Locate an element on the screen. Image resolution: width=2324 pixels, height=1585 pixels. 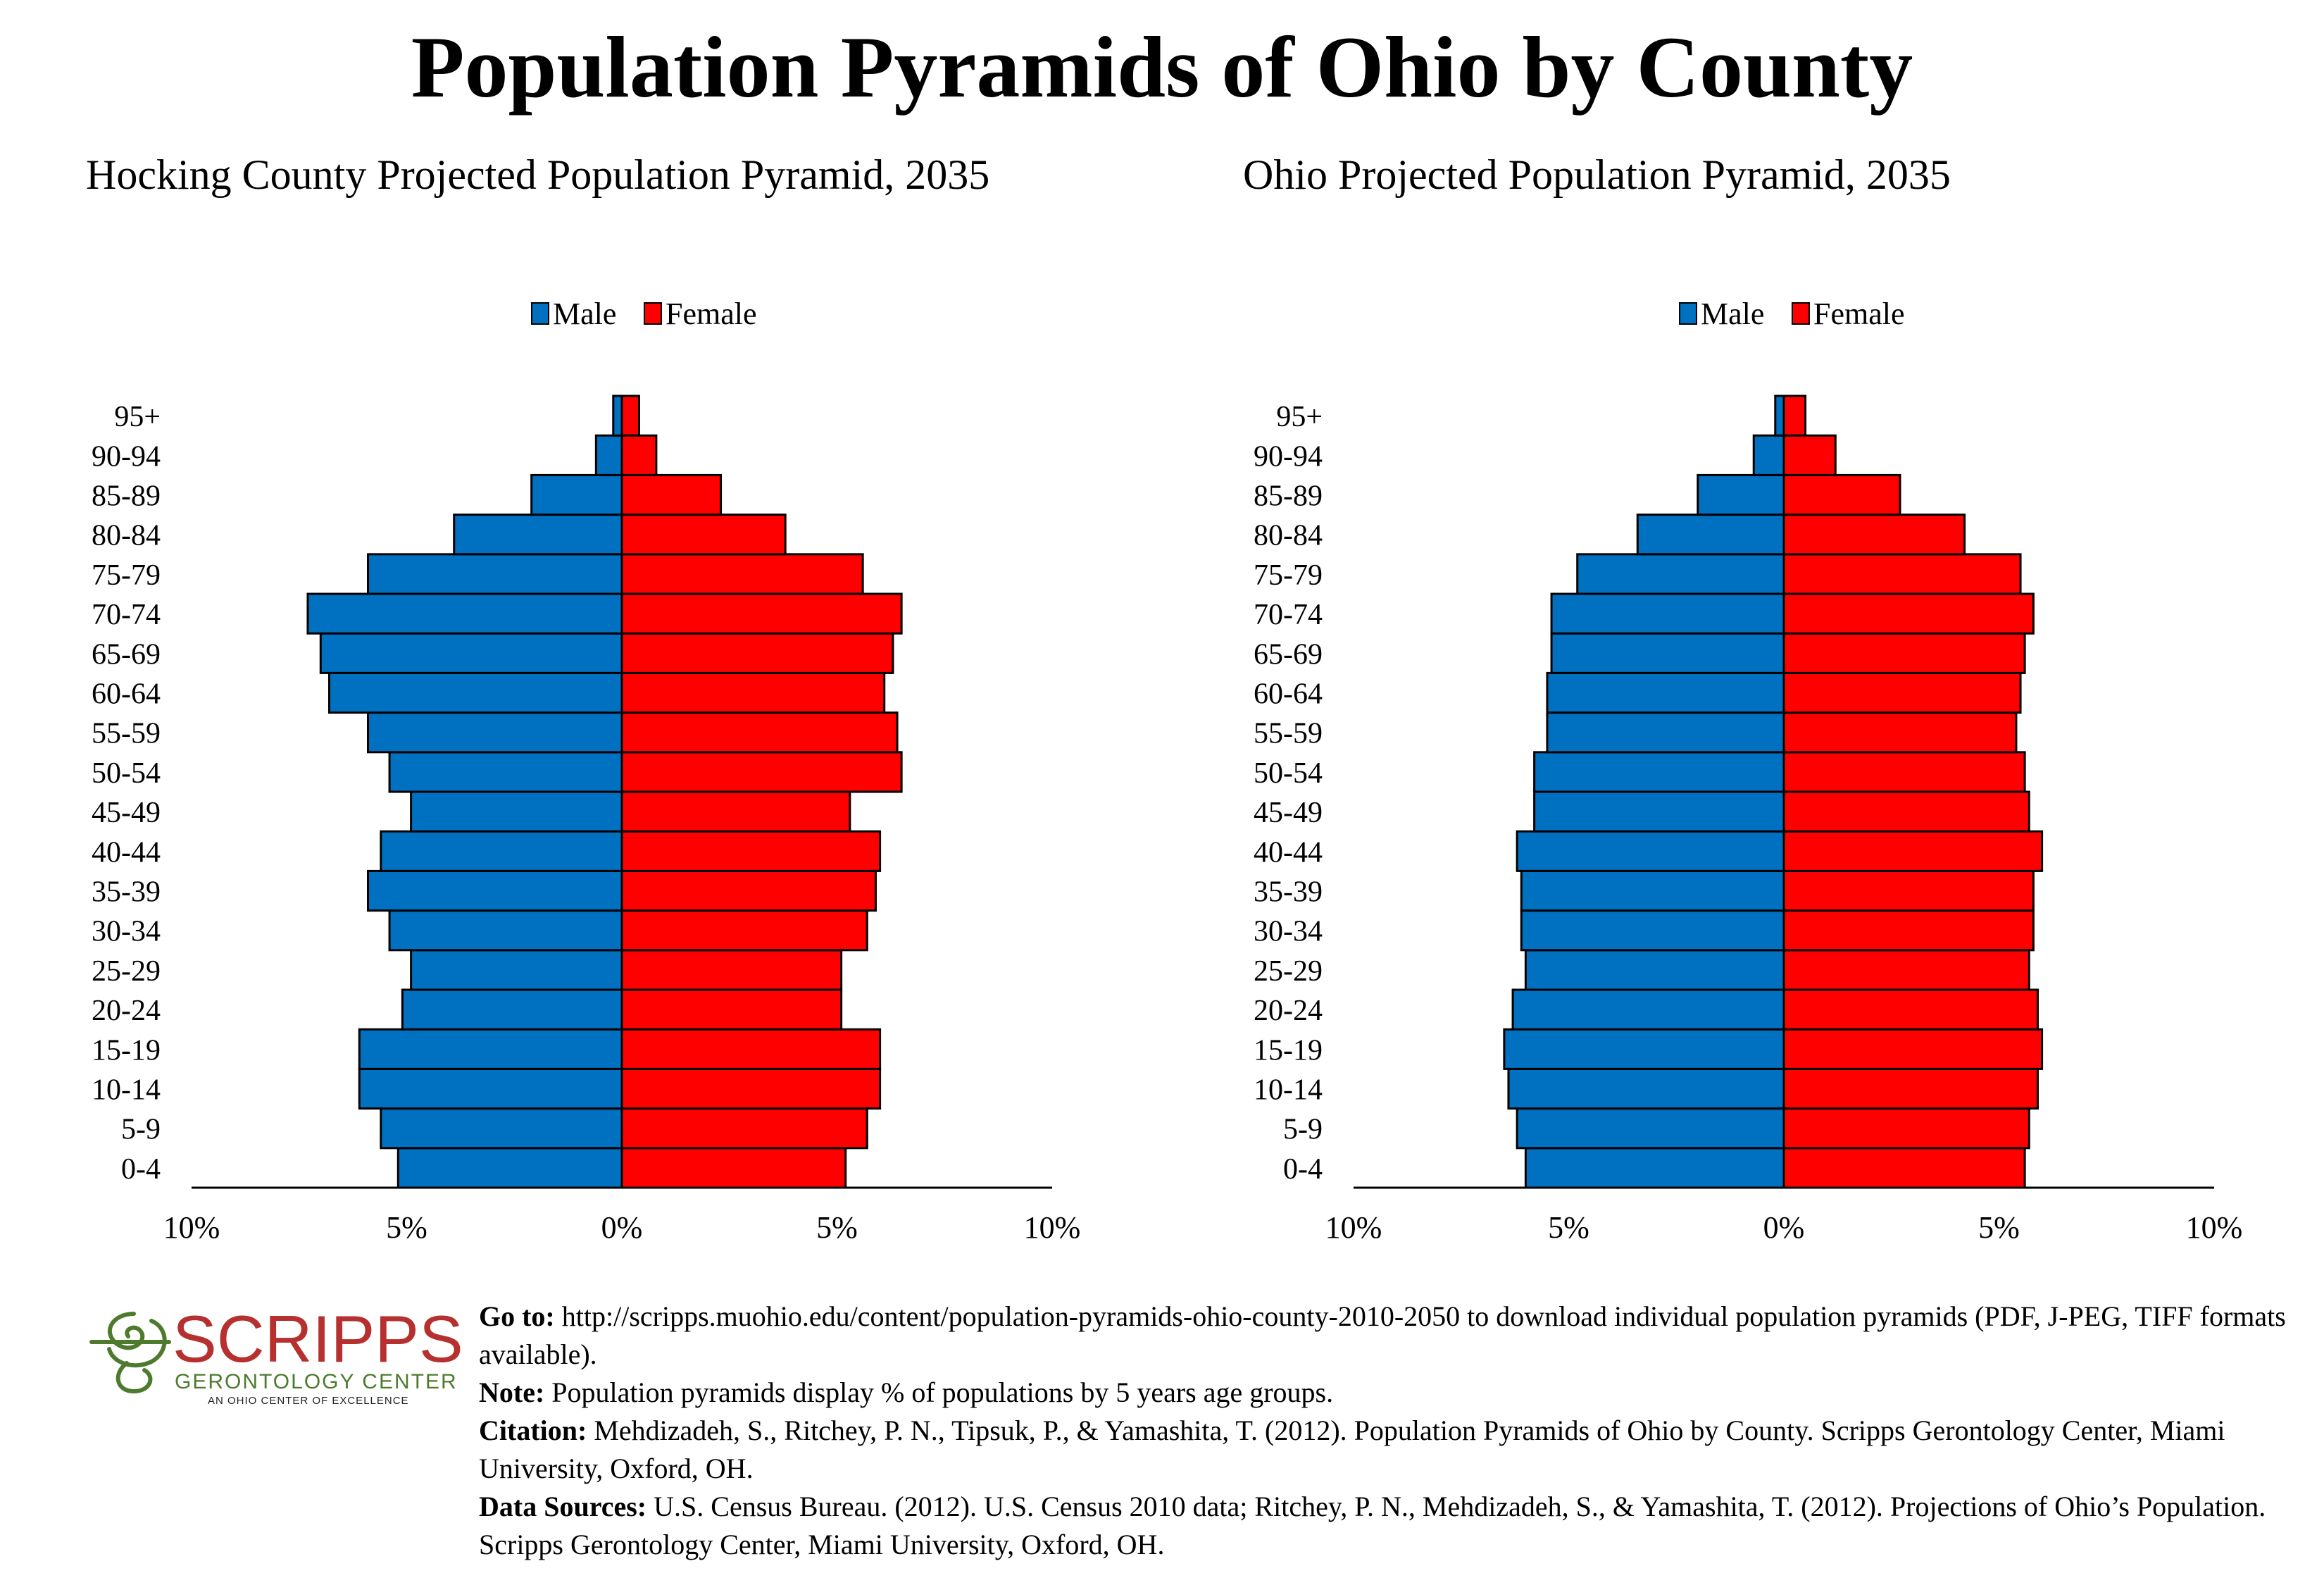
chart-title: Ohio Projected Population Pyramid, 2035 is located at coordinates (1597, 174).